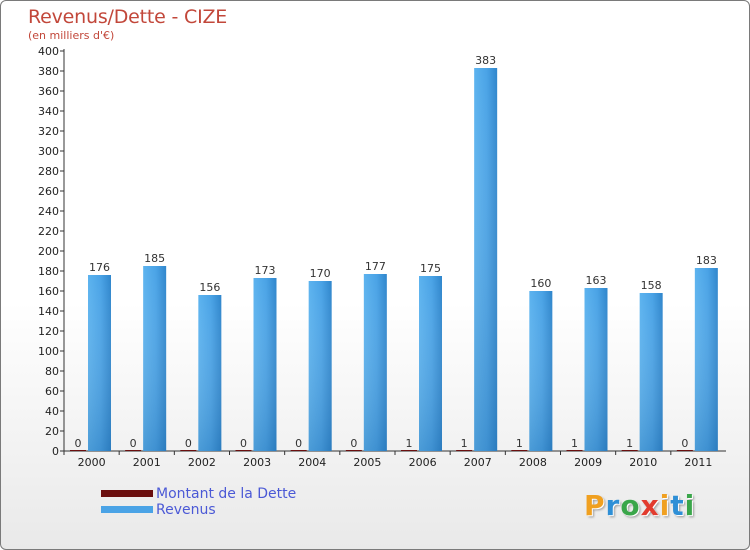 The height and width of the screenshot is (550, 750). Describe the element at coordinates (48, 271) in the screenshot. I see `y-tick-label: 180` at that location.